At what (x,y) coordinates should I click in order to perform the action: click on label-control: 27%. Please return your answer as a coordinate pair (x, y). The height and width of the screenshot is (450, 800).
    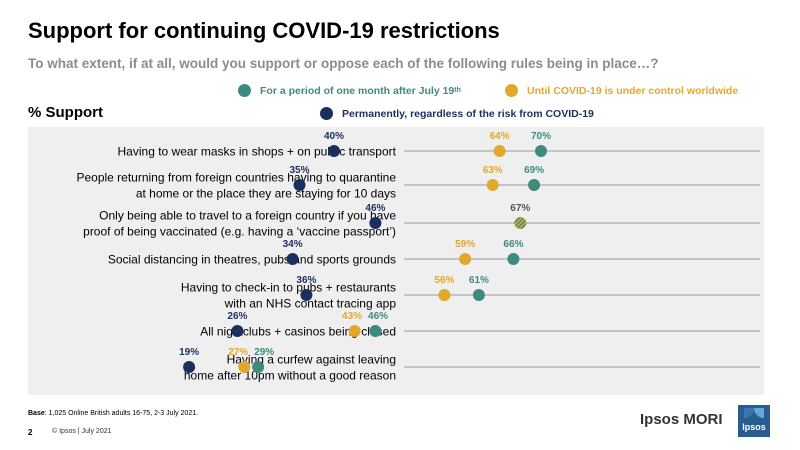
    Looking at the image, I should click on (238, 352).